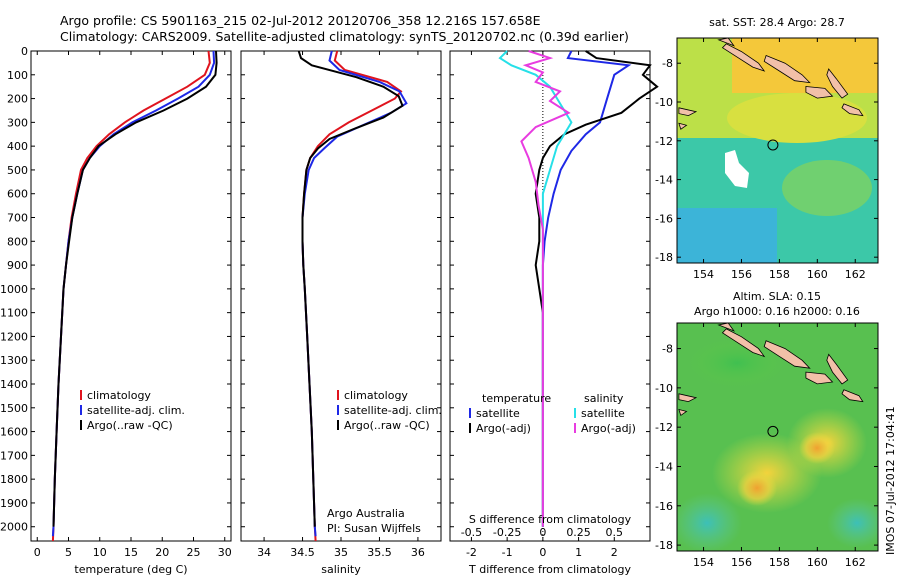  I want to click on y-tick-label: 600, so click(17, 194).